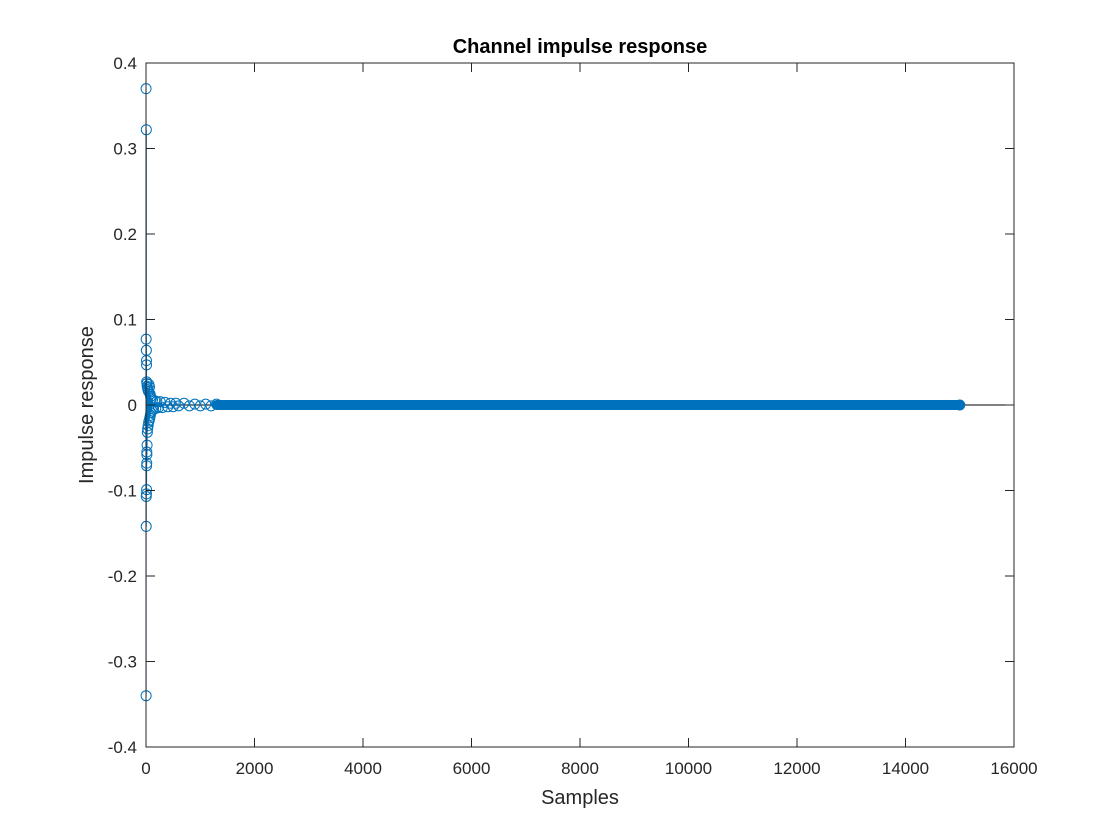 This screenshot has width=1120, height=840. What do you see at coordinates (1013, 768) in the screenshot?
I see `x-tick-label: 16000` at bounding box center [1013, 768].